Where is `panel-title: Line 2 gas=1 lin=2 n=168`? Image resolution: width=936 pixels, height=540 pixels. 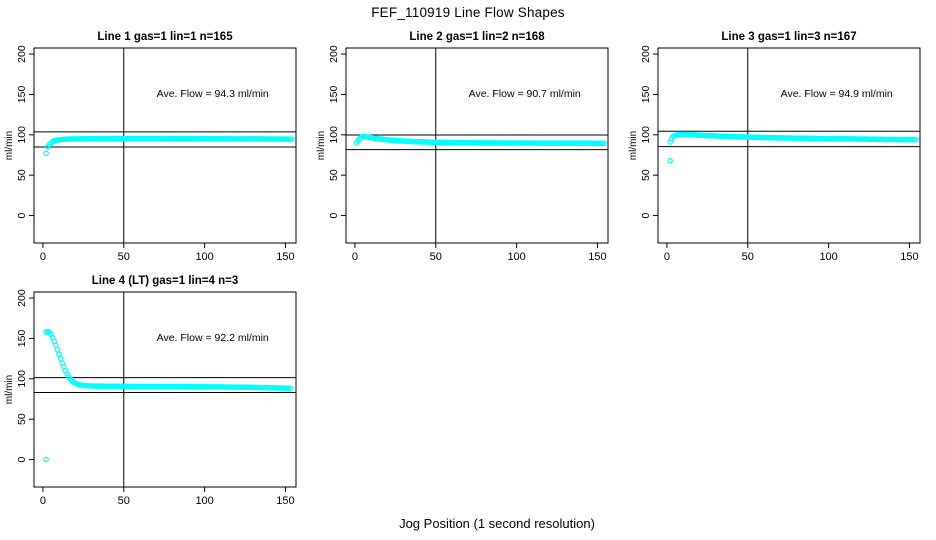
panel-title: Line 2 gas=1 lin=2 n=168 is located at coordinates (477, 37).